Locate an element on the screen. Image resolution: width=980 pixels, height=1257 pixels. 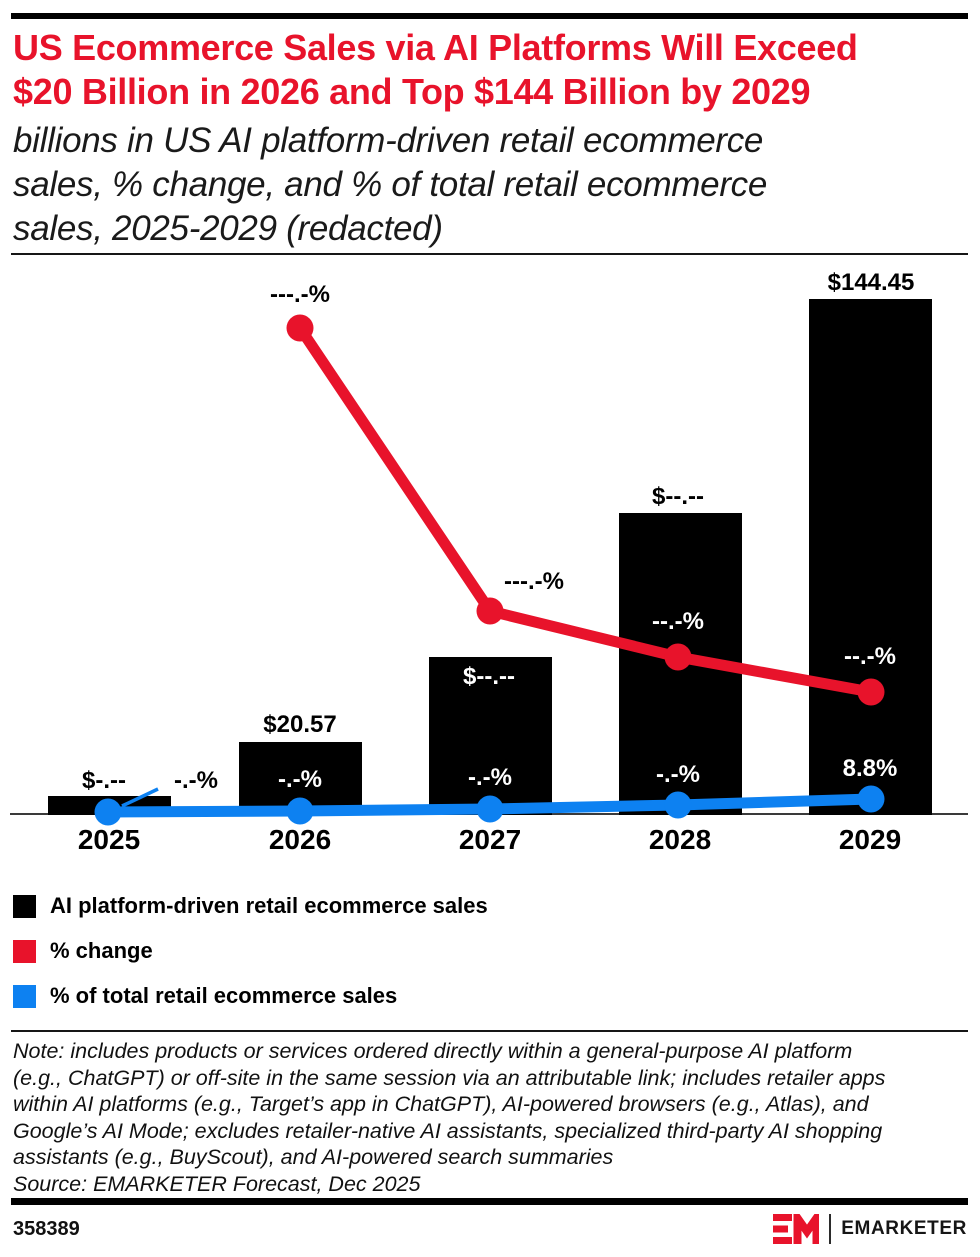
pct-of-total-label-2028: -.-% is located at coordinates (678, 774).